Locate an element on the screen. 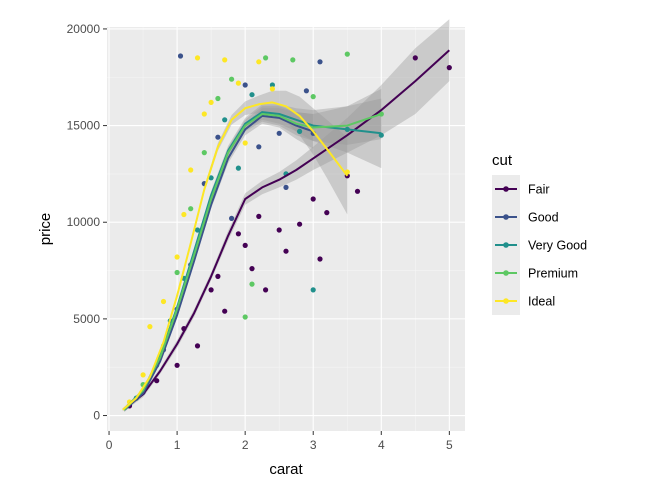 The image size is (652, 492). x-tick-label: 2 is located at coordinates (245, 445).